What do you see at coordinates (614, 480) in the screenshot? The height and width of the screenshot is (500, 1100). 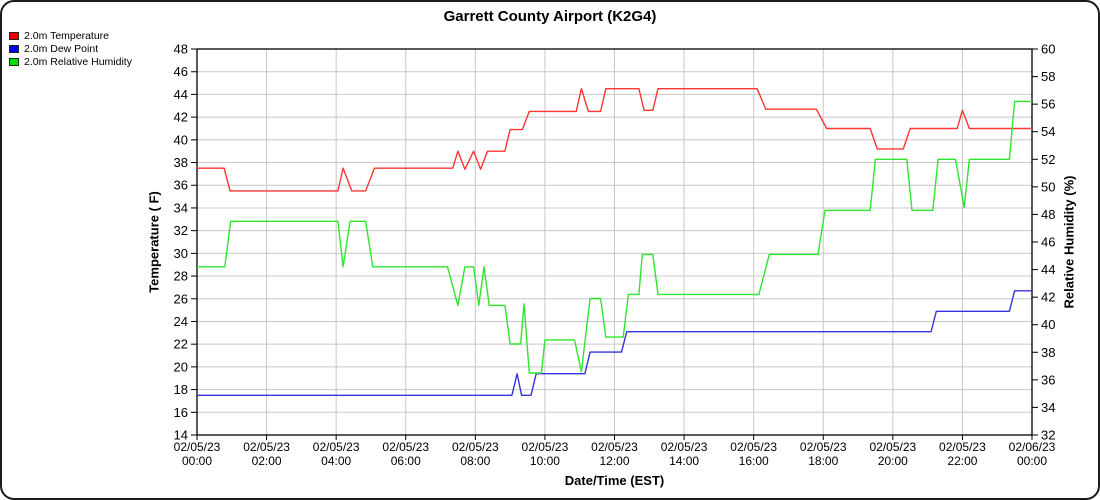 I see `x-axis-label-datetime: Date/Time (EST)` at bounding box center [614, 480].